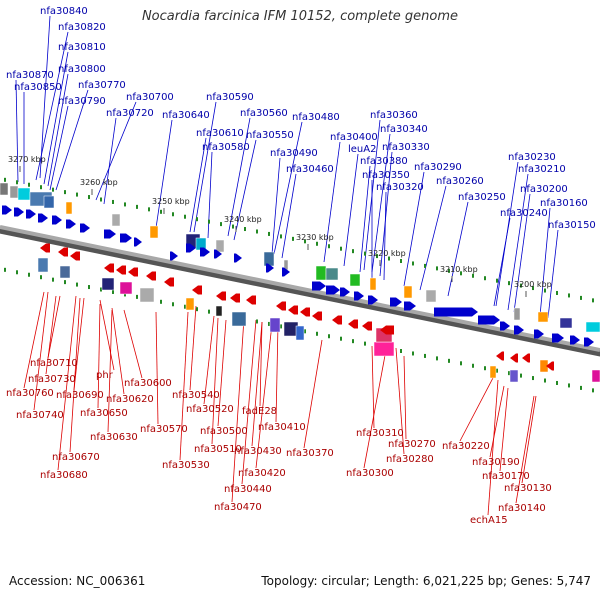 This screenshot has height=600, width=600. Describe the element at coordinates (243, 219) in the screenshot. I see `scale-tick-label: 3240 kbp` at that location.